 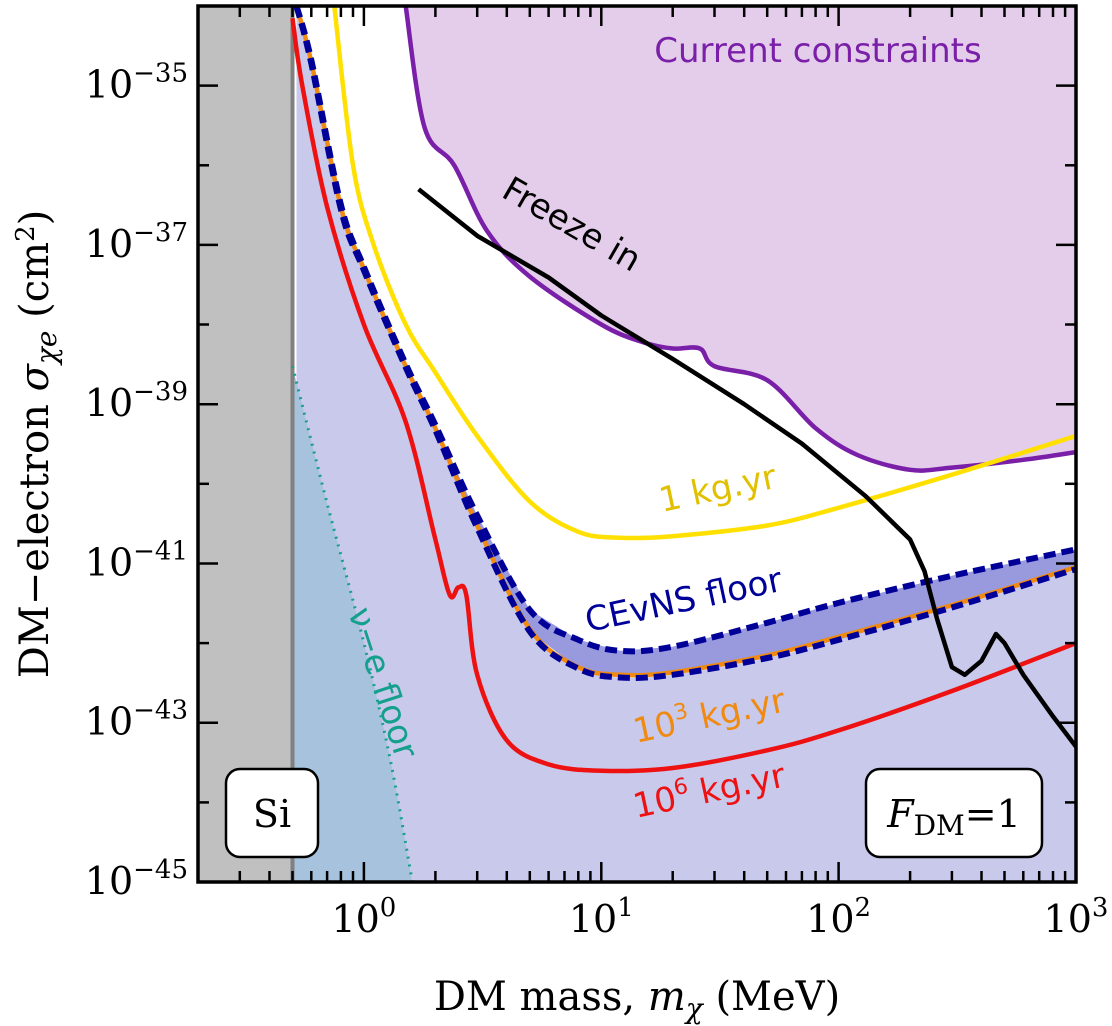 I want to click on si-label-box: Si, so click(x=272, y=813).